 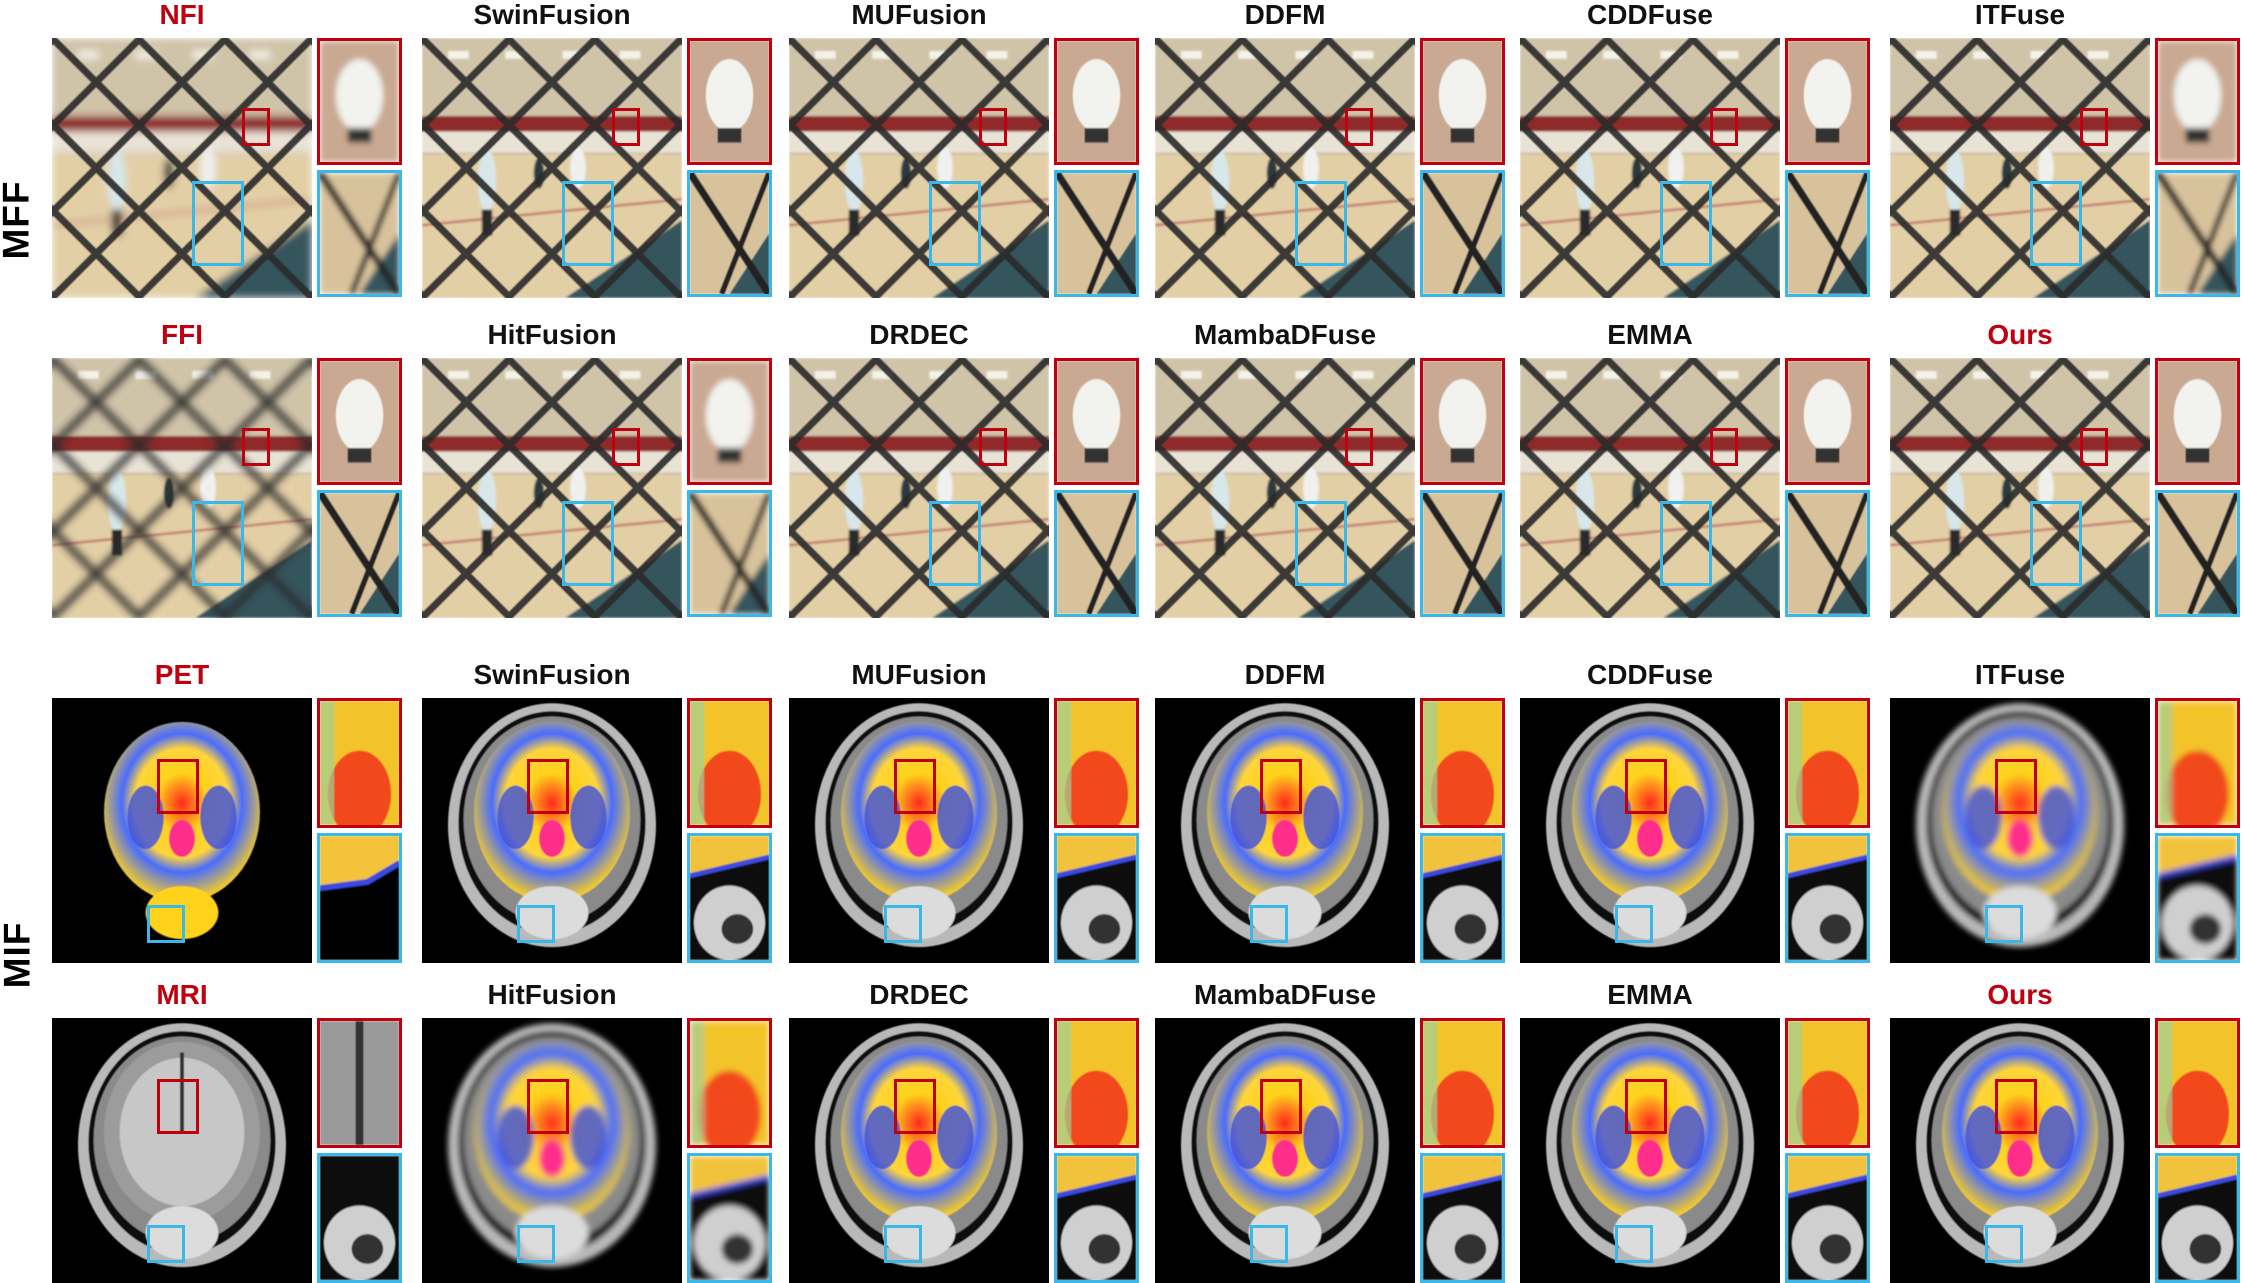 I want to click on method-panel: FFI, so click(x=227, y=468).